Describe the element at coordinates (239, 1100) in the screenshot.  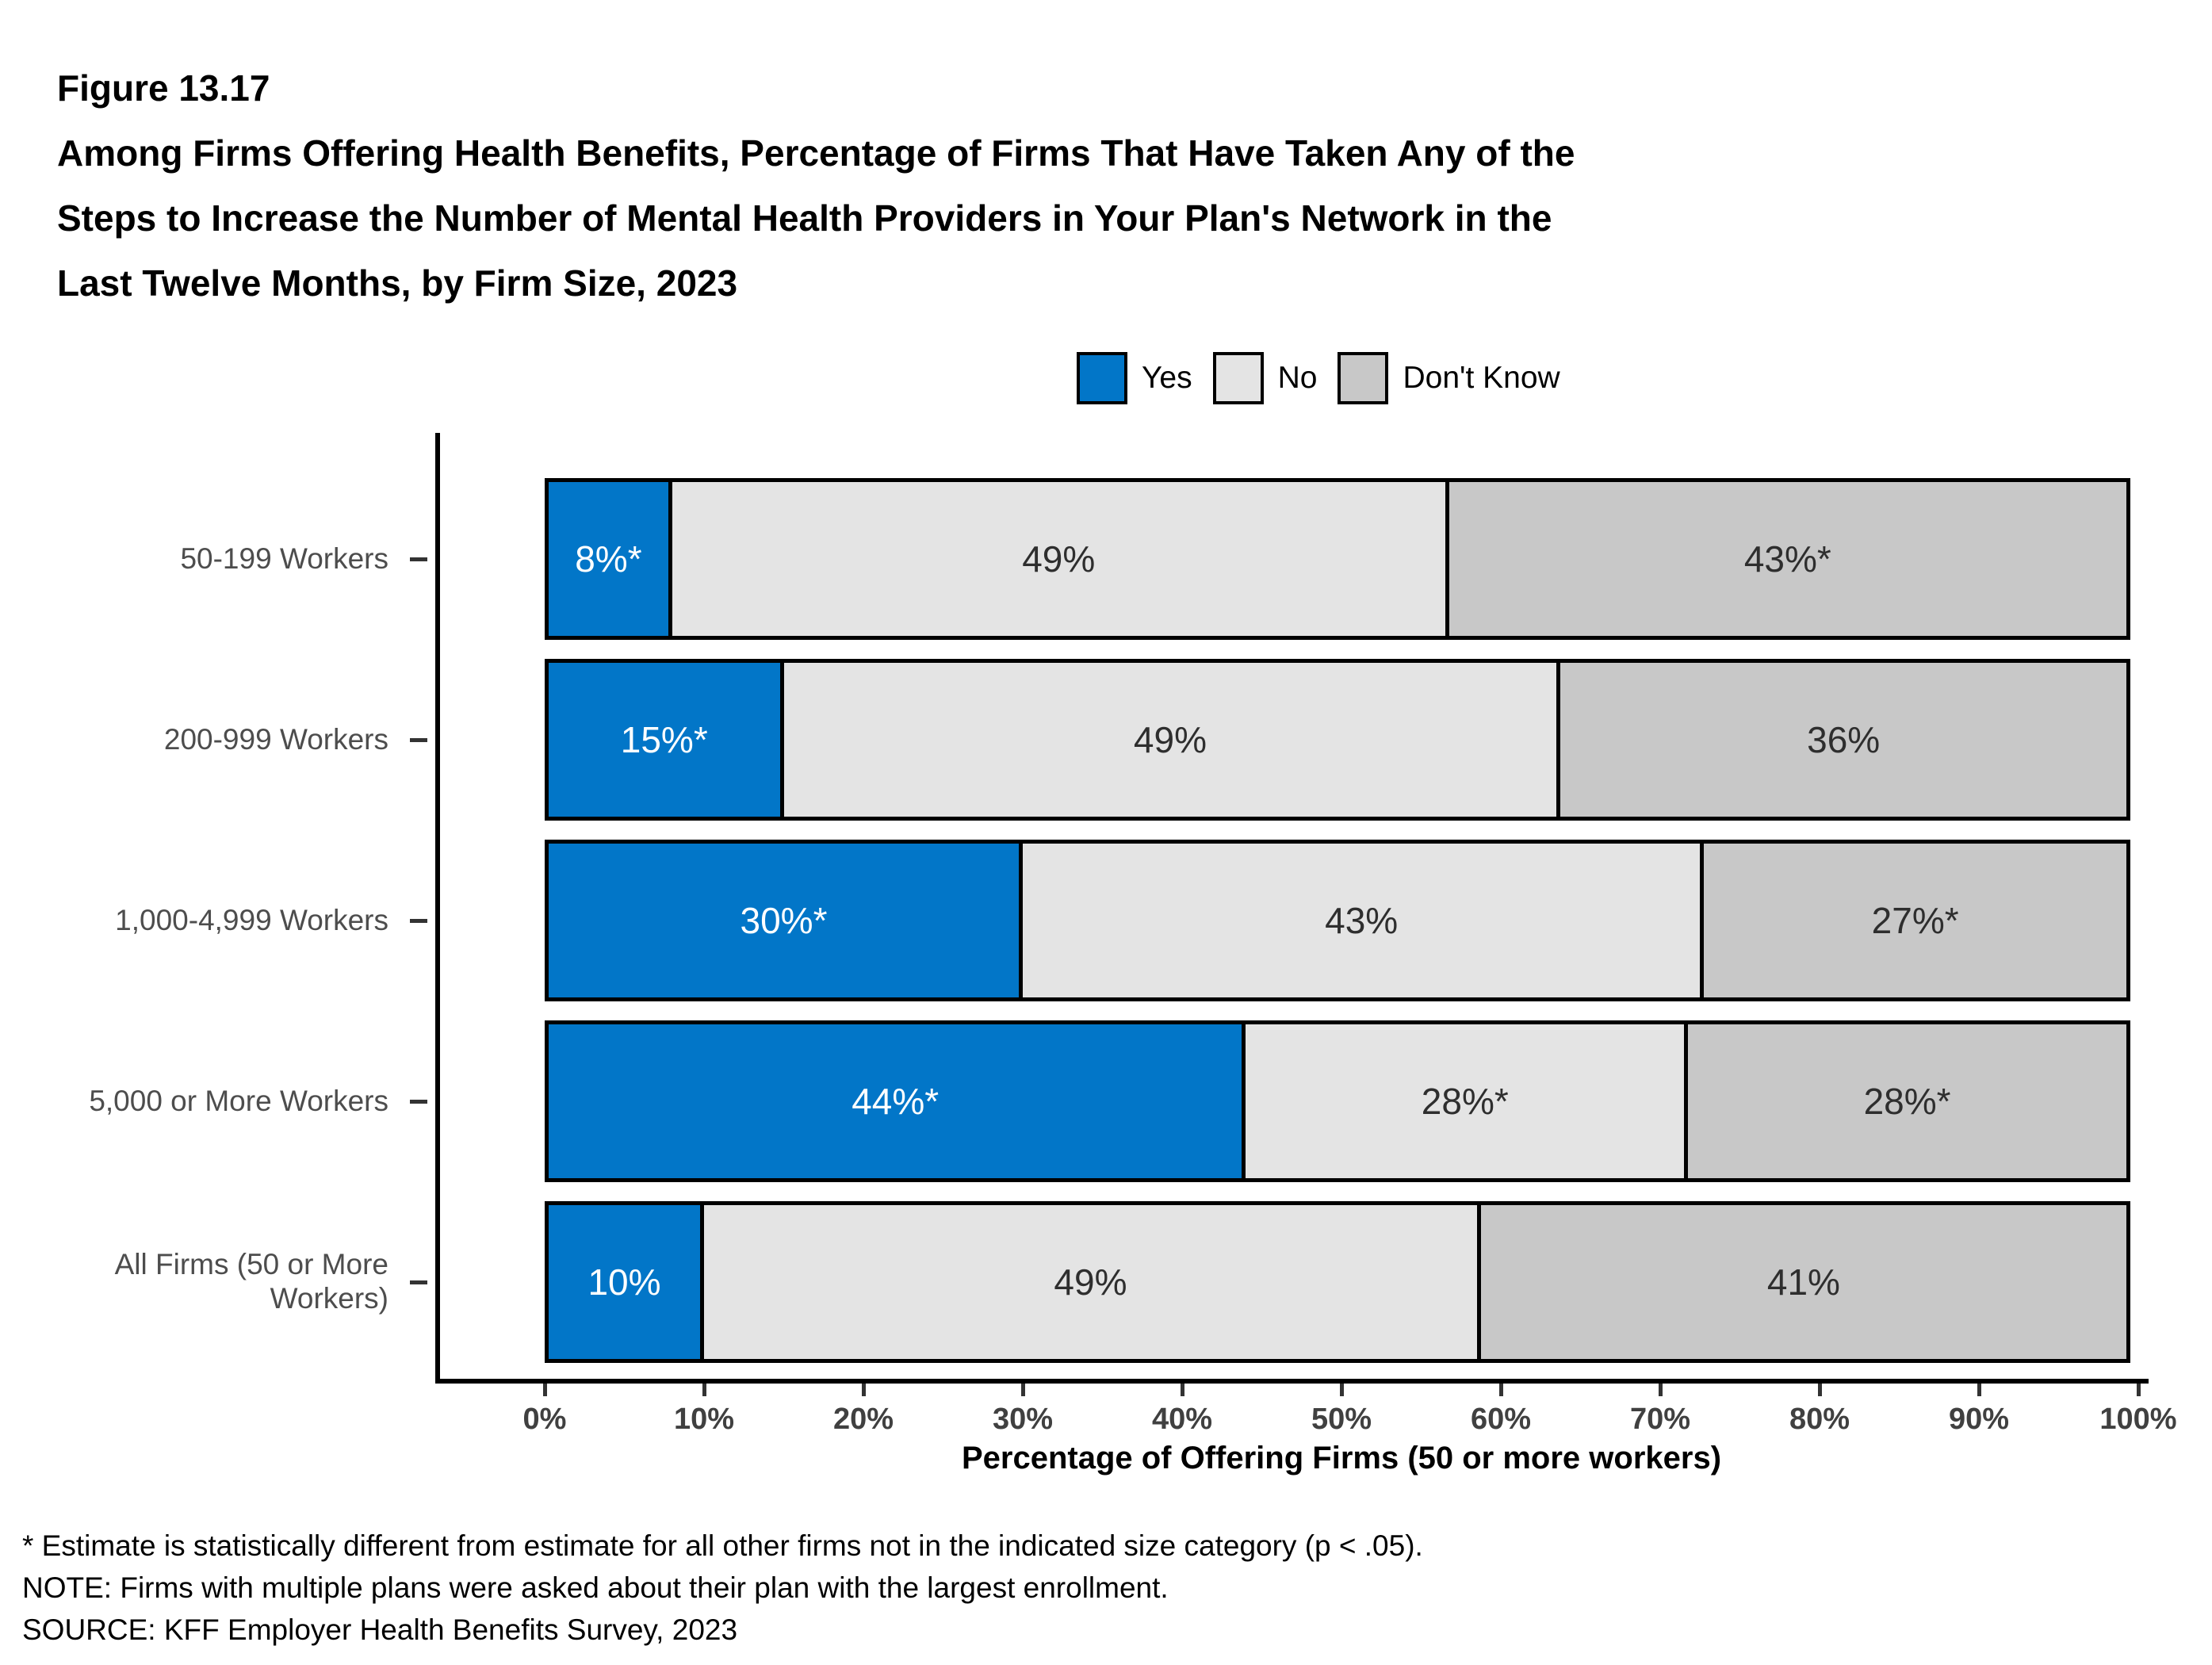
I see `category-label: 5,000 or More Workers` at that location.